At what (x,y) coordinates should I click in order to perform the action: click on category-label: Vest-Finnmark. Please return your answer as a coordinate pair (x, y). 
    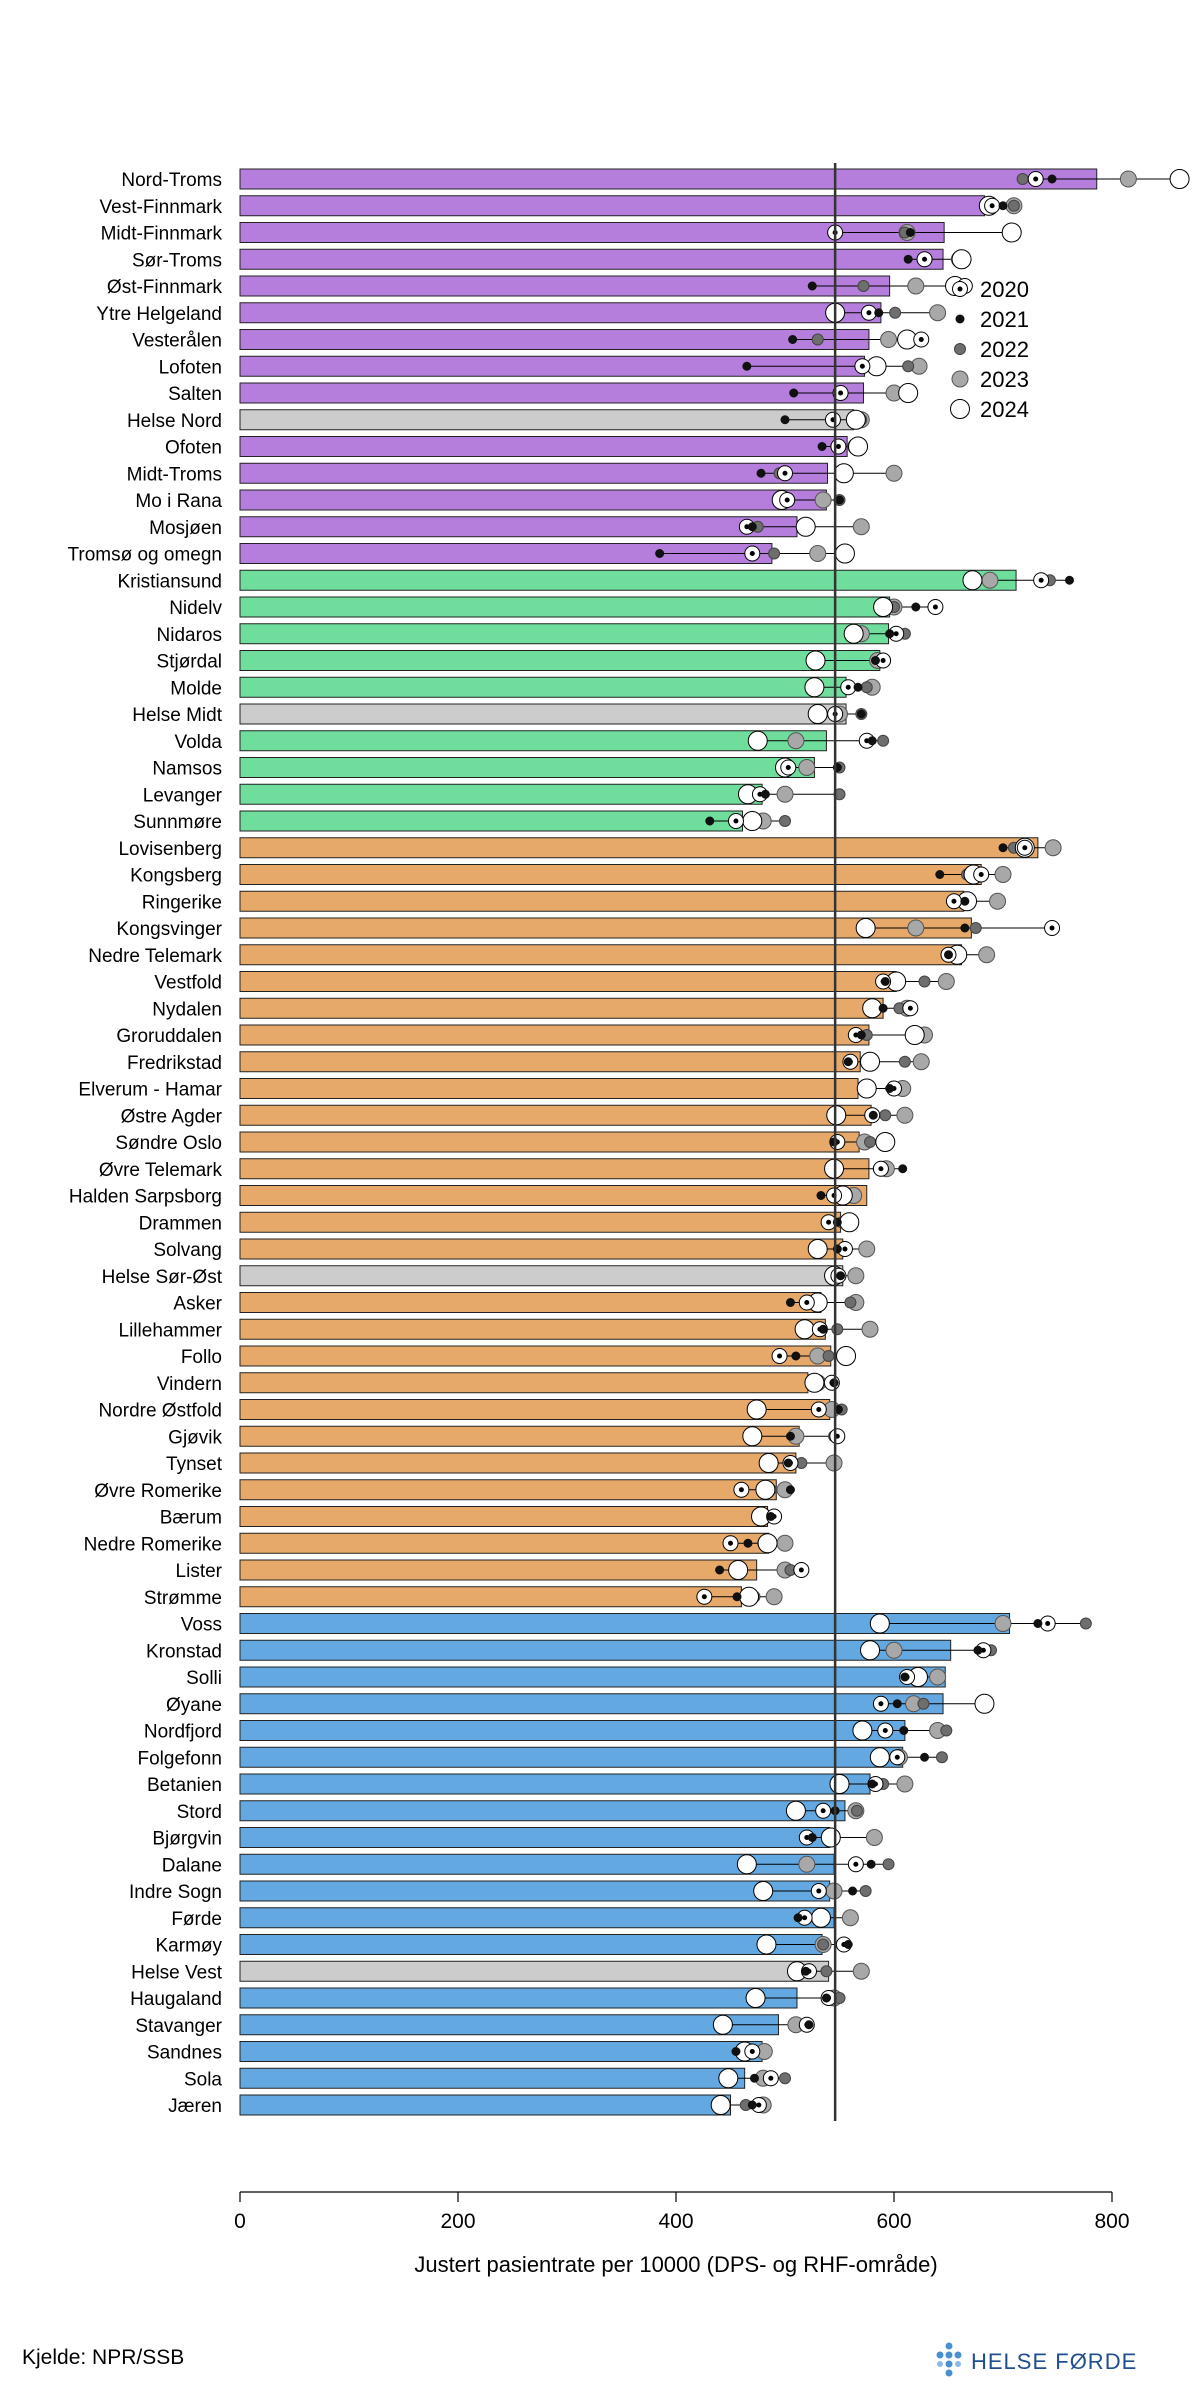
    Looking at the image, I should click on (161, 207).